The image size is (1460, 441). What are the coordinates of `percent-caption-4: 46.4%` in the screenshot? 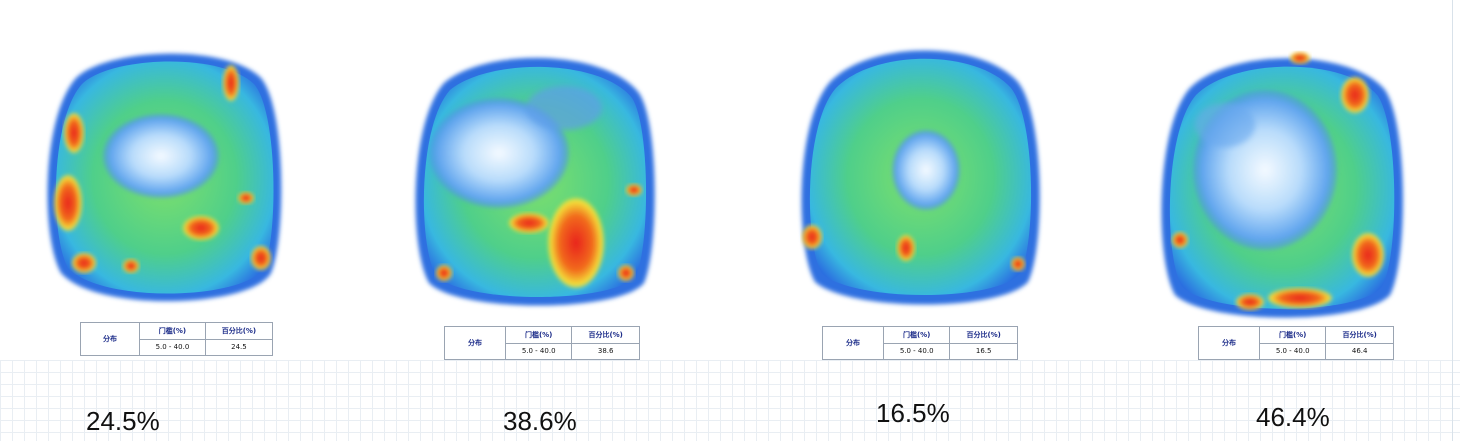 It's located at (1293, 417).